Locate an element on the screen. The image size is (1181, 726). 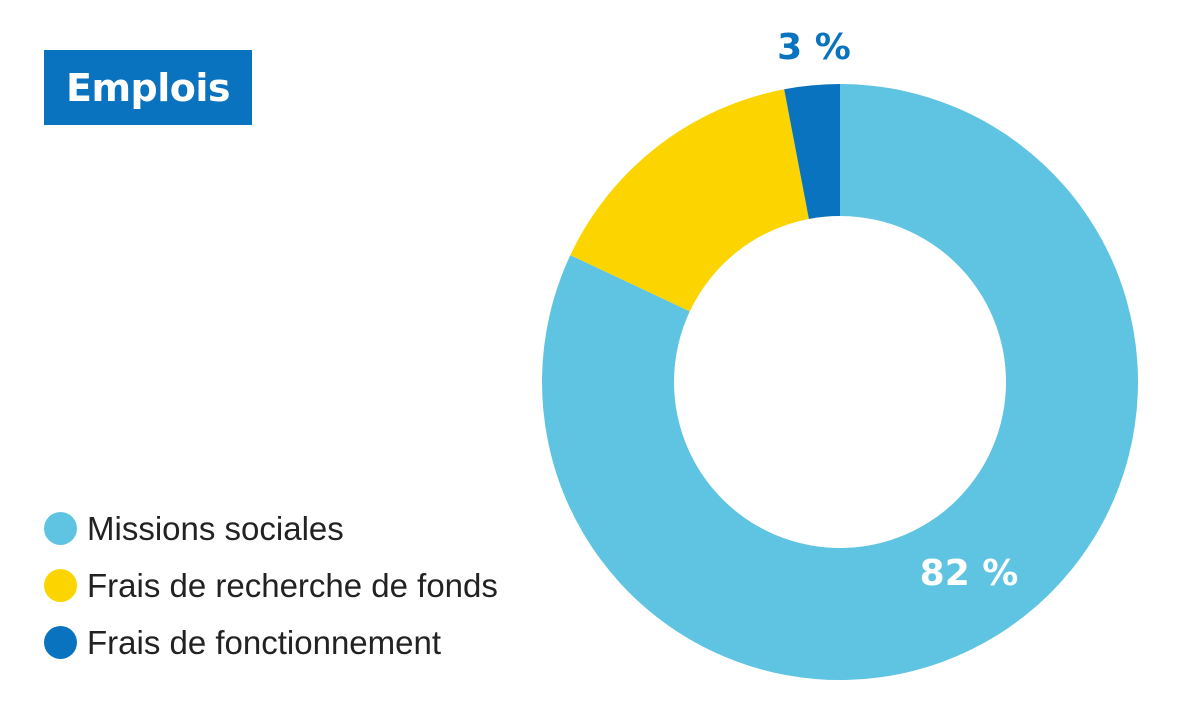
slice-fonctionnement is located at coordinates (812, 151).